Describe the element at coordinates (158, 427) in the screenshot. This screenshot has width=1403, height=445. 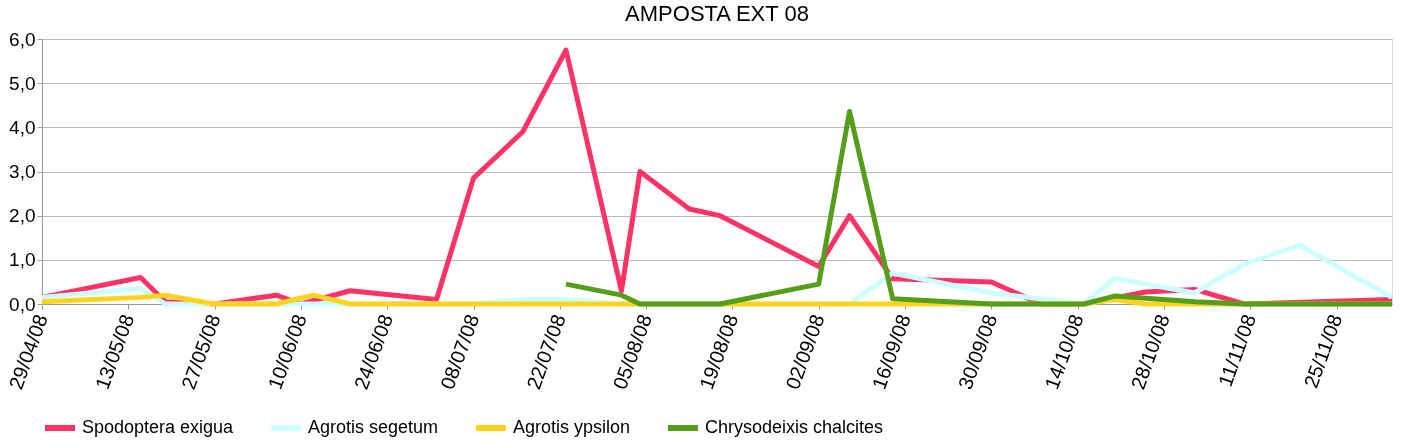
I see `legend-label: Spodoptera exigua` at that location.